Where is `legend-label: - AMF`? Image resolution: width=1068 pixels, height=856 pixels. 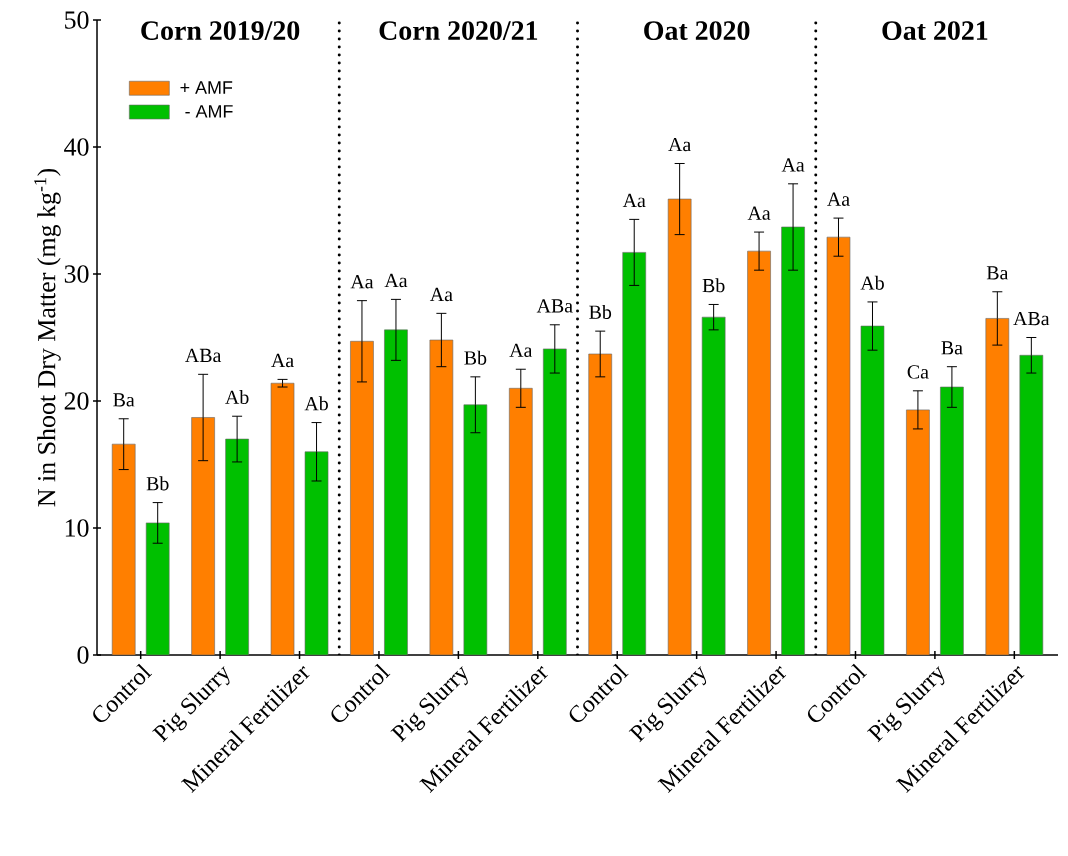
legend-label: - AMF is located at coordinates (209, 111).